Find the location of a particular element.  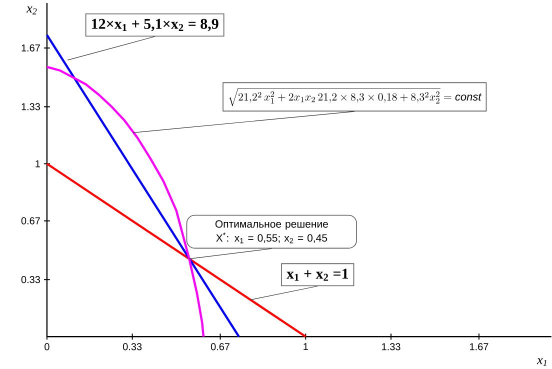

x-axis-title: x$_{1}$ is located at coordinates (541, 362).